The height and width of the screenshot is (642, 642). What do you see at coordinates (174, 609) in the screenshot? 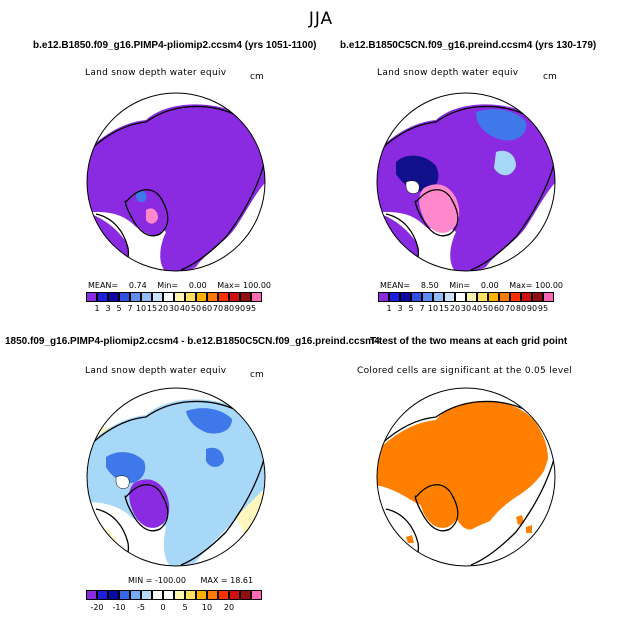
I see `colorbar-panel-3-ticks: -20 -10 -5 0 5 10 20` at bounding box center [174, 609].